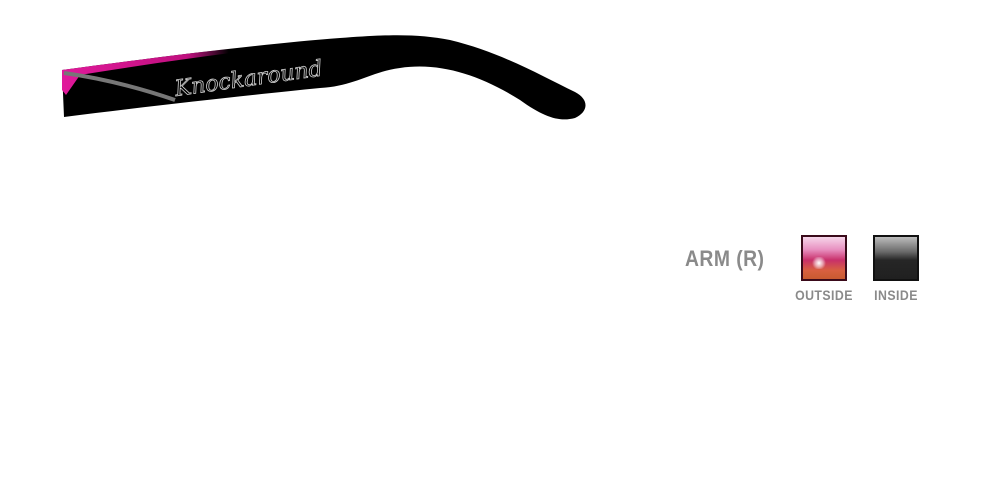 The width and height of the screenshot is (1000, 490). Describe the element at coordinates (824, 295) in the screenshot. I see `caption-outside: OUTSIDE` at that location.